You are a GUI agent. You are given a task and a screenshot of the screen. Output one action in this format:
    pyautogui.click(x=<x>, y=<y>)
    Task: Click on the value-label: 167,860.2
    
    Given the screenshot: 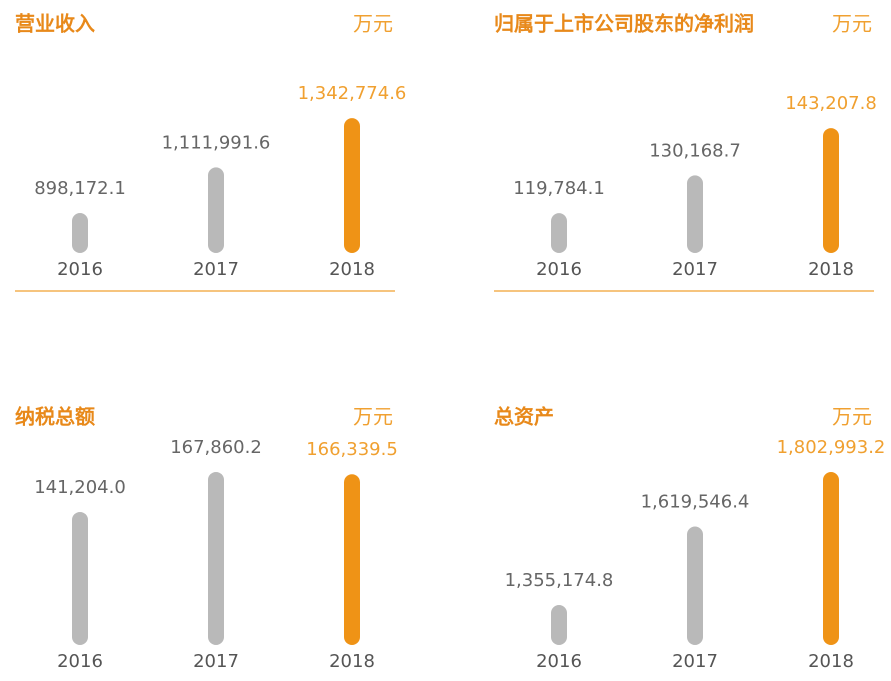 What is the action you would take?
    pyautogui.click(x=216, y=447)
    